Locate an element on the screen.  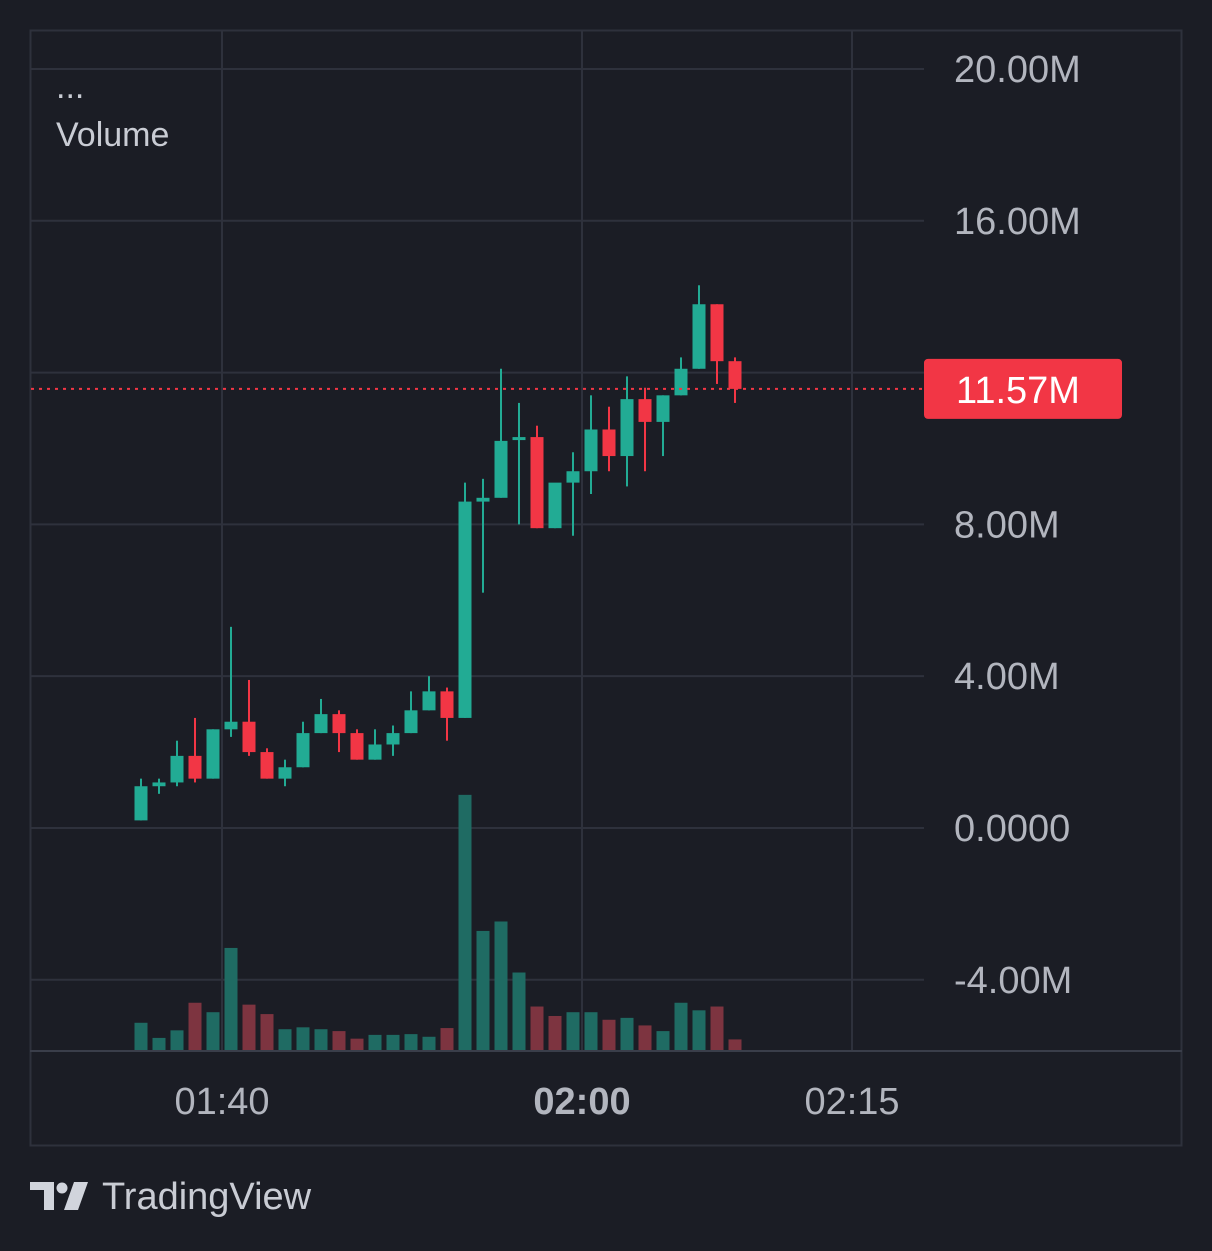
last-price-badge is located at coordinates (1023, 388).